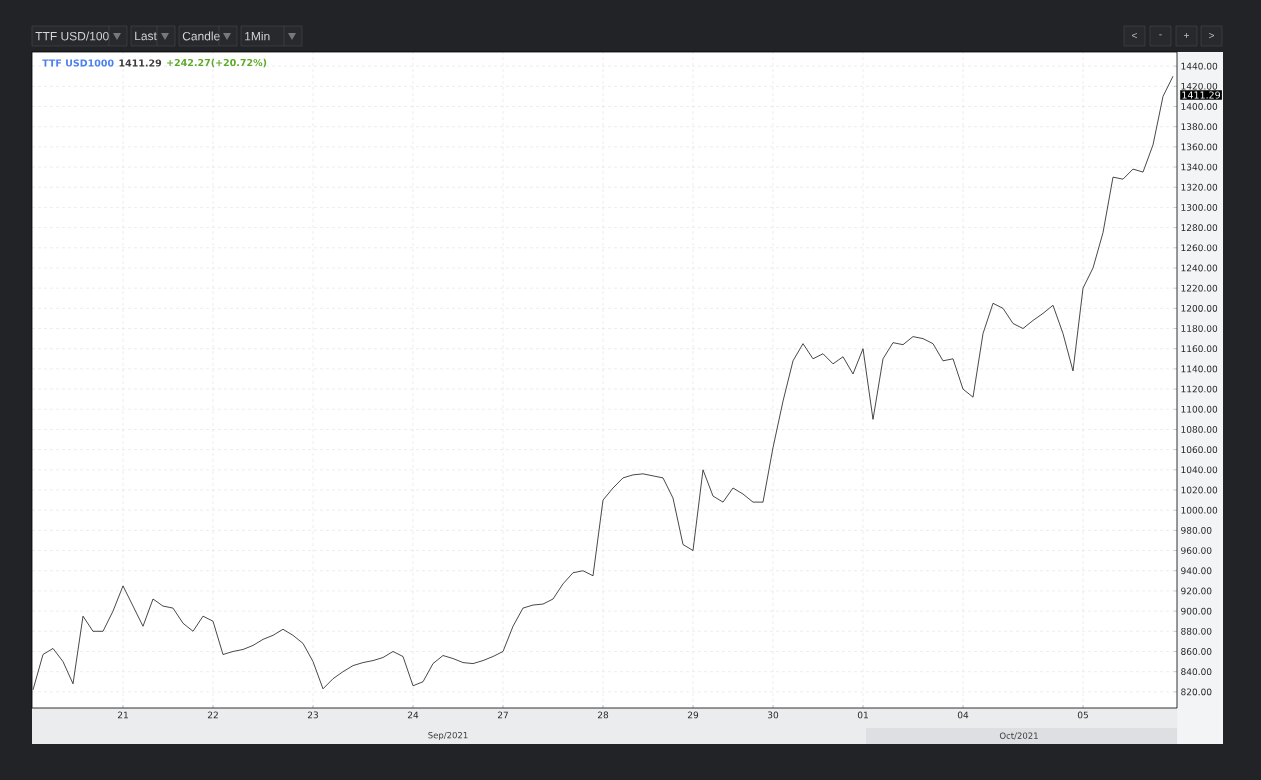 Image resolution: width=1261 pixels, height=780 pixels. What do you see at coordinates (1199, 167) in the screenshot?
I see `y-tick-label: 1340.00` at bounding box center [1199, 167].